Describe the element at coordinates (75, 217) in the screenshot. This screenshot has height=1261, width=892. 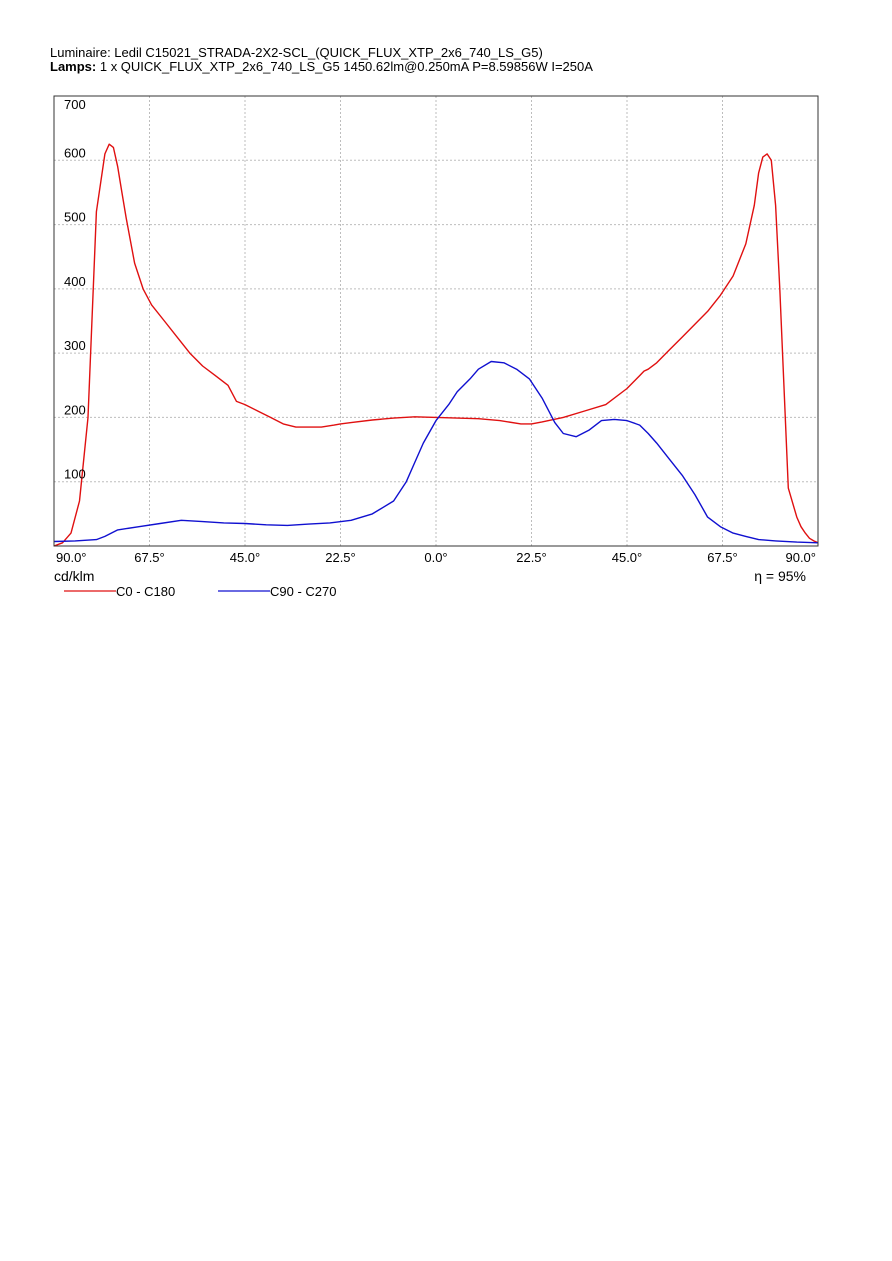
I see `y-tick-label: 500` at that location.